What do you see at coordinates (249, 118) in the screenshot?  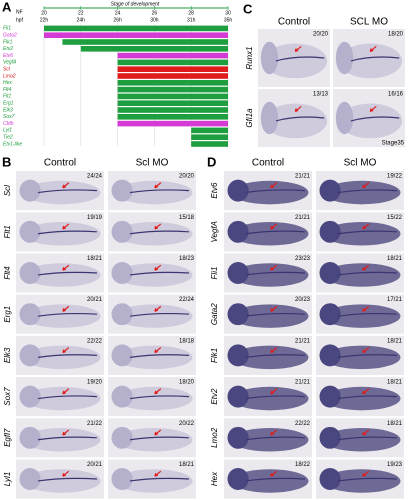 I see `gene-label: Gfi1a` at bounding box center [249, 118].